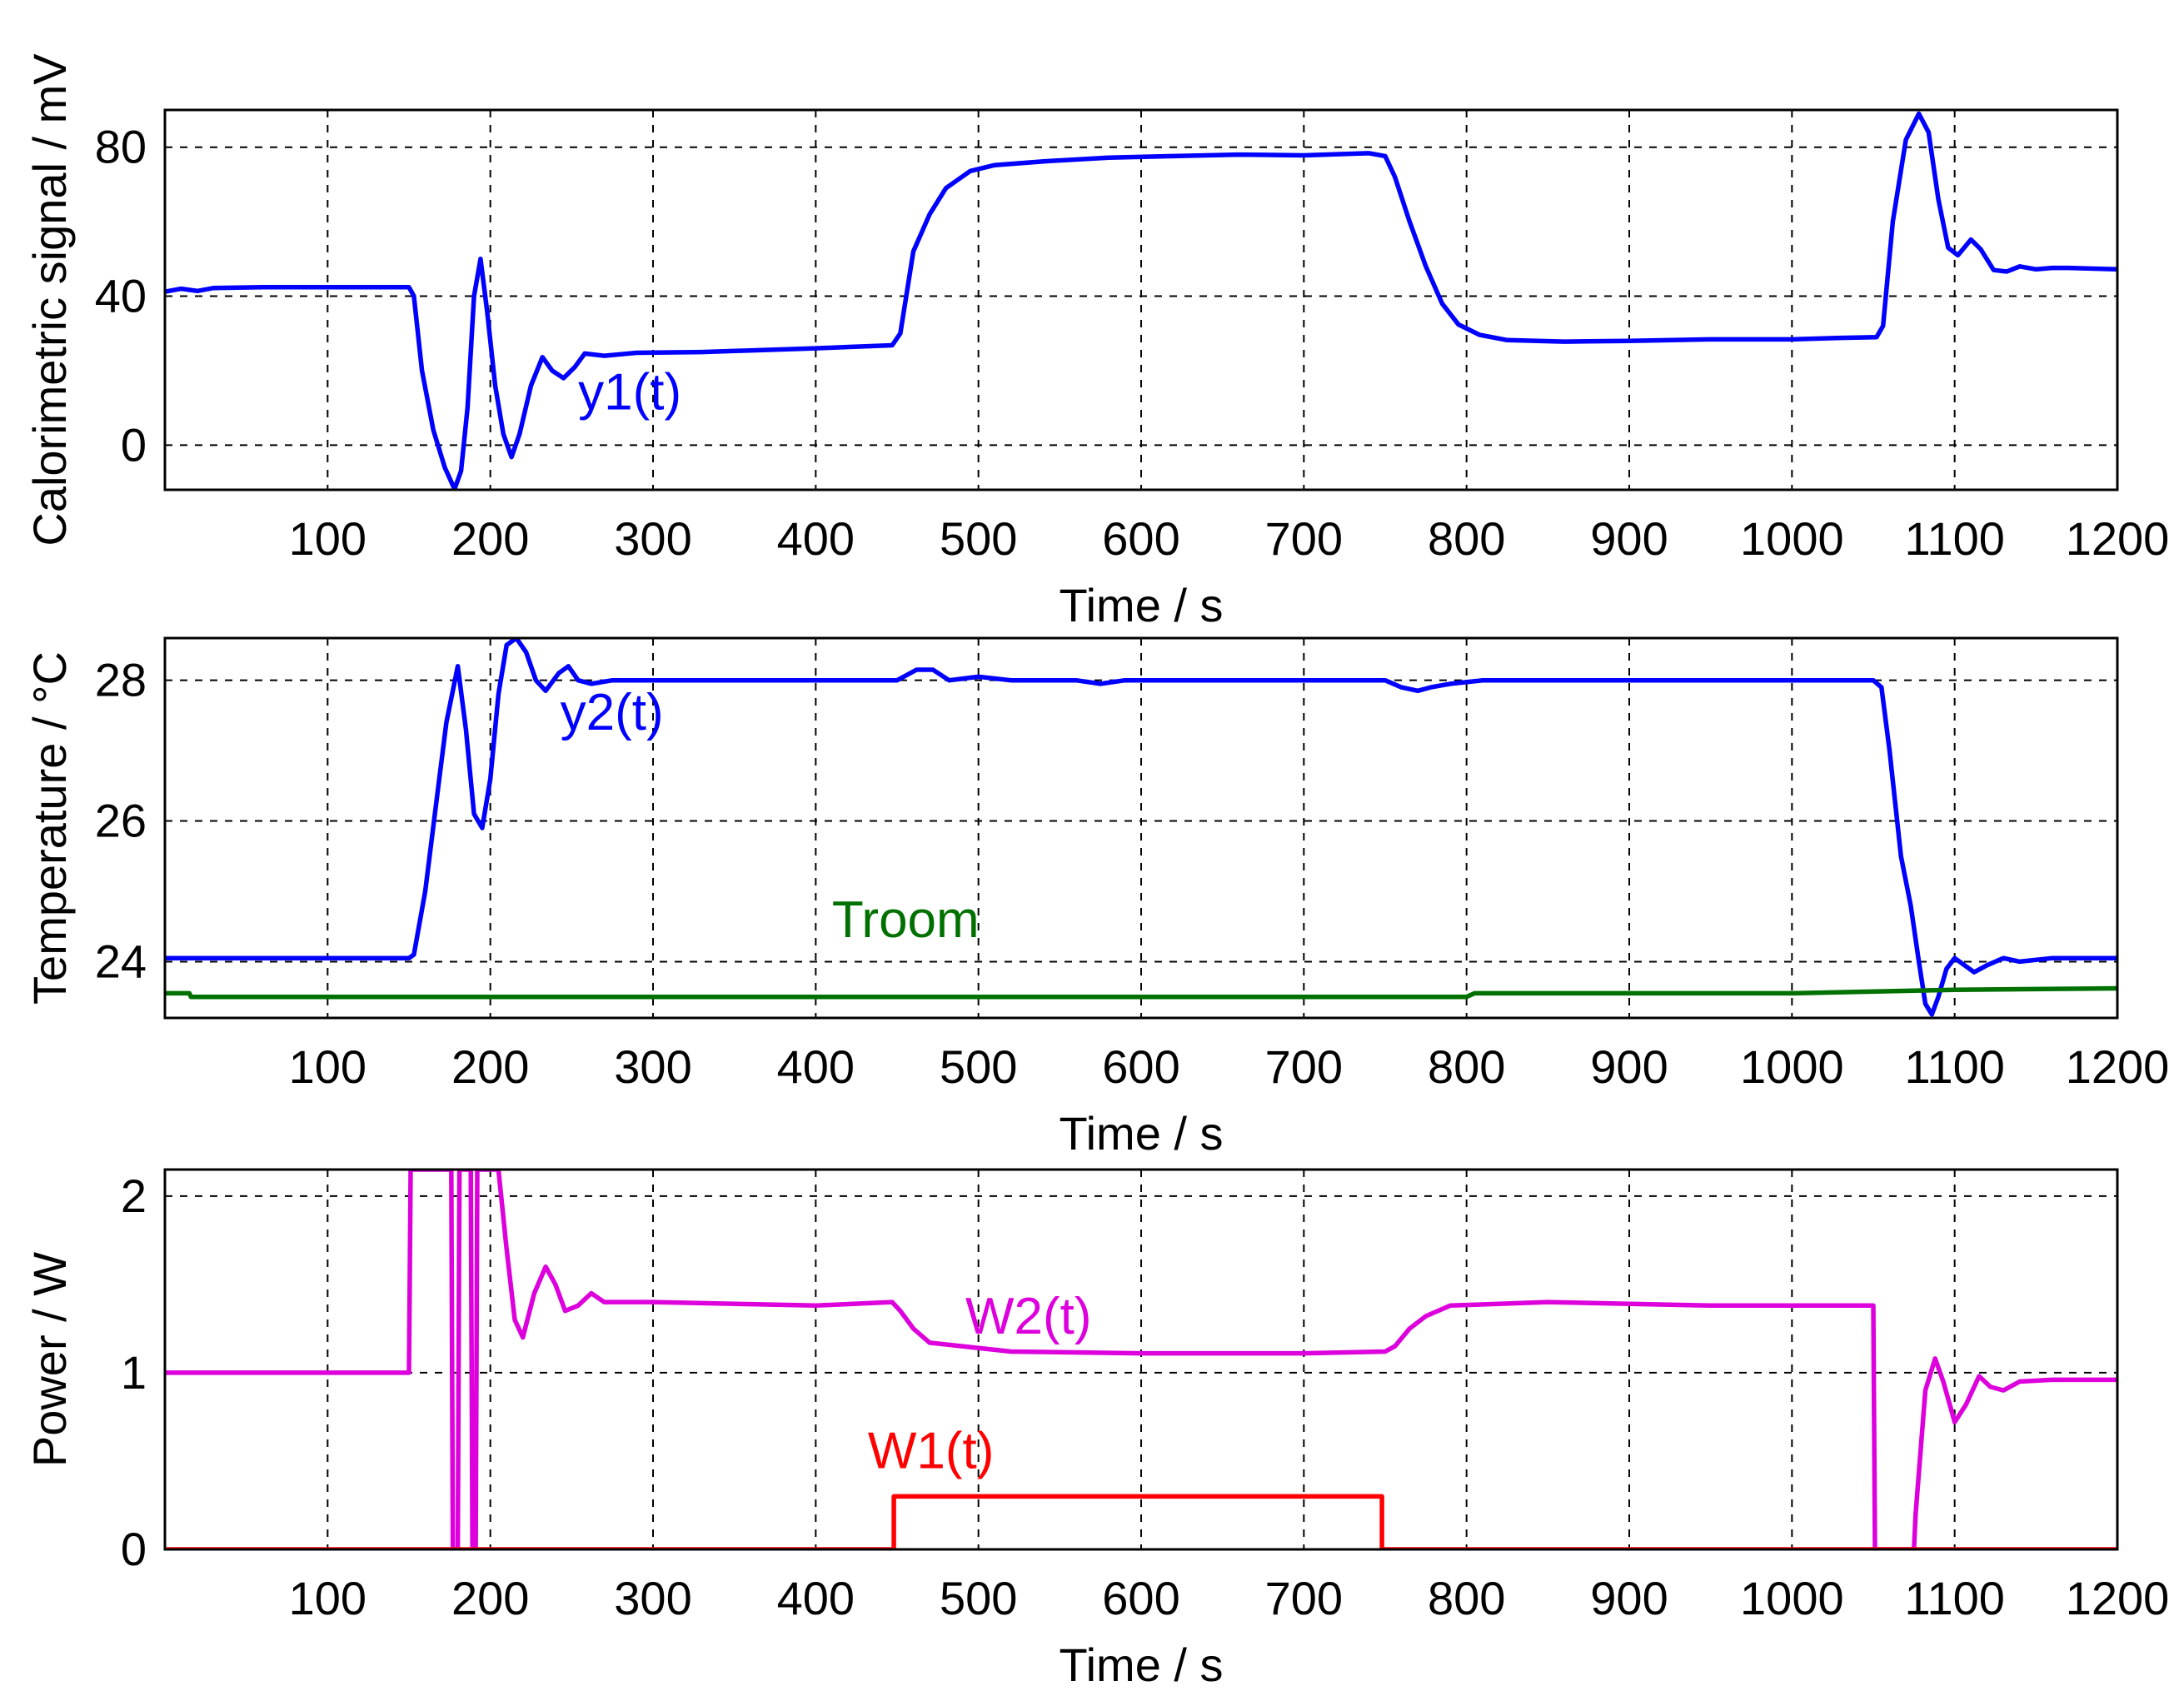 The height and width of the screenshot is (1691, 2184). What do you see at coordinates (121, 680) in the screenshot?
I see `y-tick-label: 28` at bounding box center [121, 680].